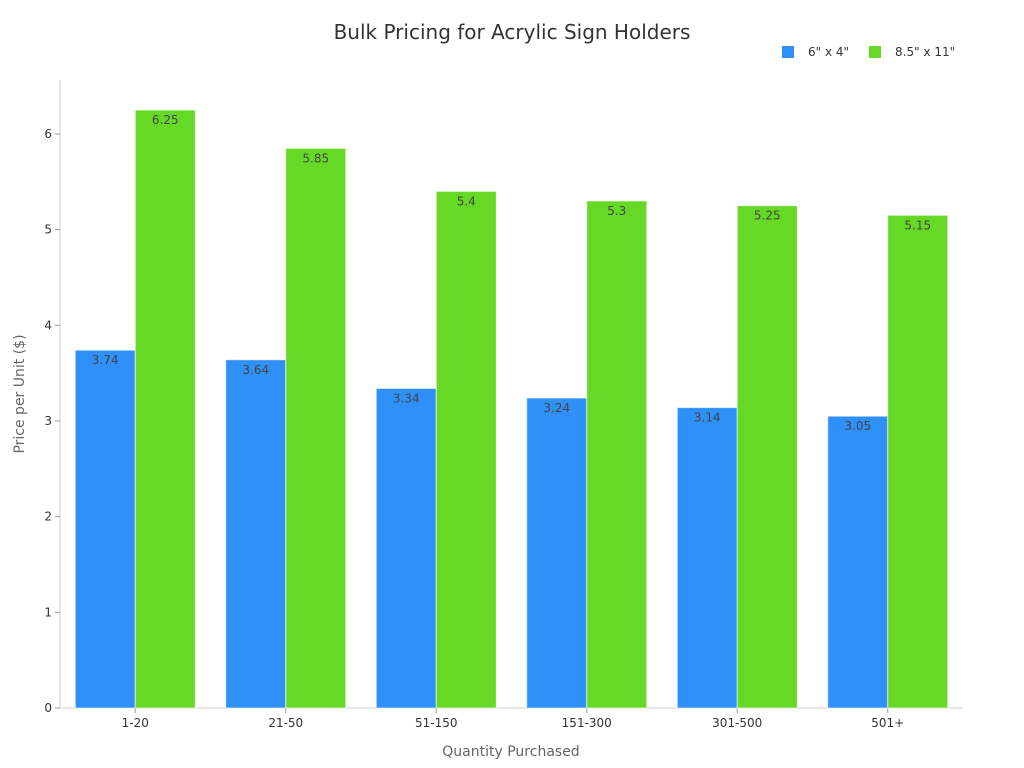  I want to click on y-tick-label: 1, so click(48, 612).